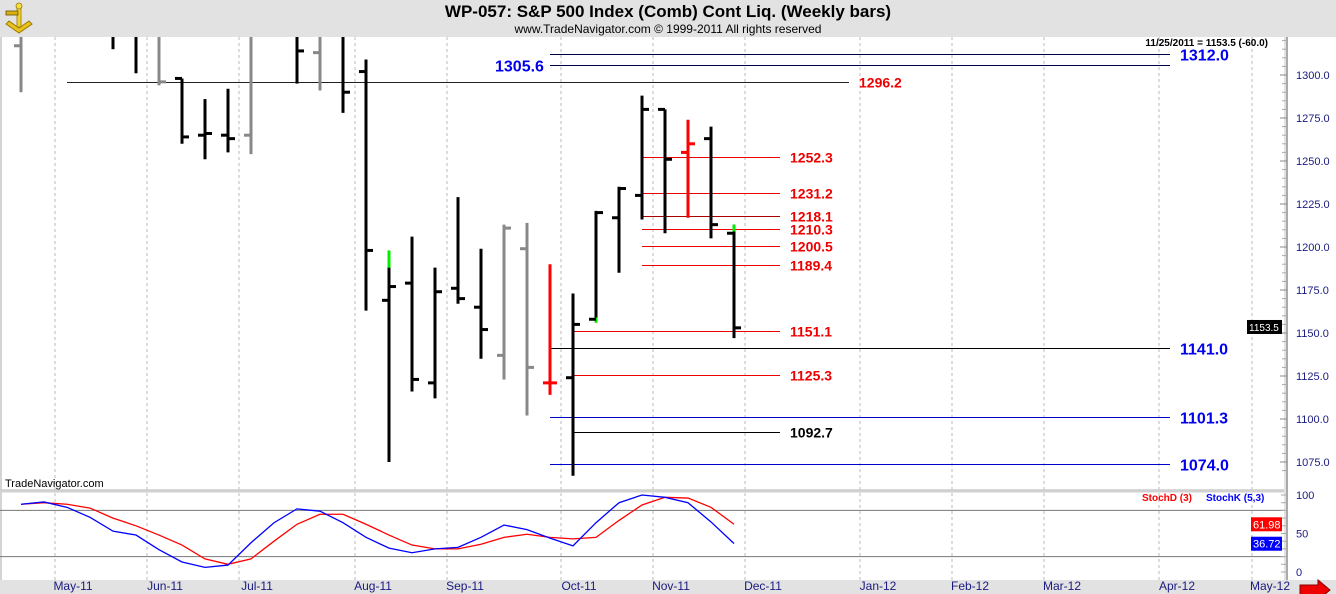 The width and height of the screenshot is (1336, 594). What do you see at coordinates (1313, 463) in the screenshot?
I see `y-tick-label: 1075.0` at bounding box center [1313, 463].